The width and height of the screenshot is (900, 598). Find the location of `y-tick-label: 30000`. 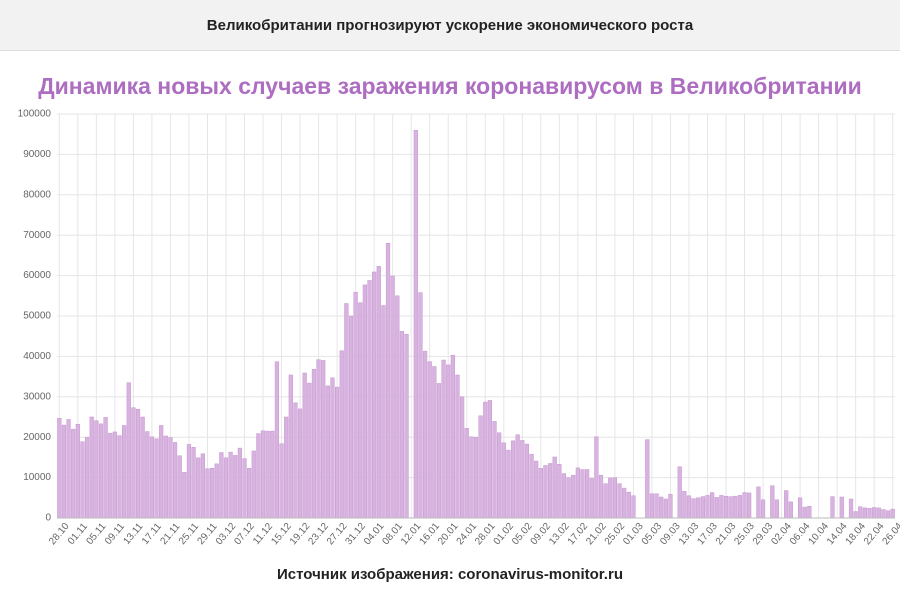

y-tick-label: 30000 is located at coordinates (37, 396).